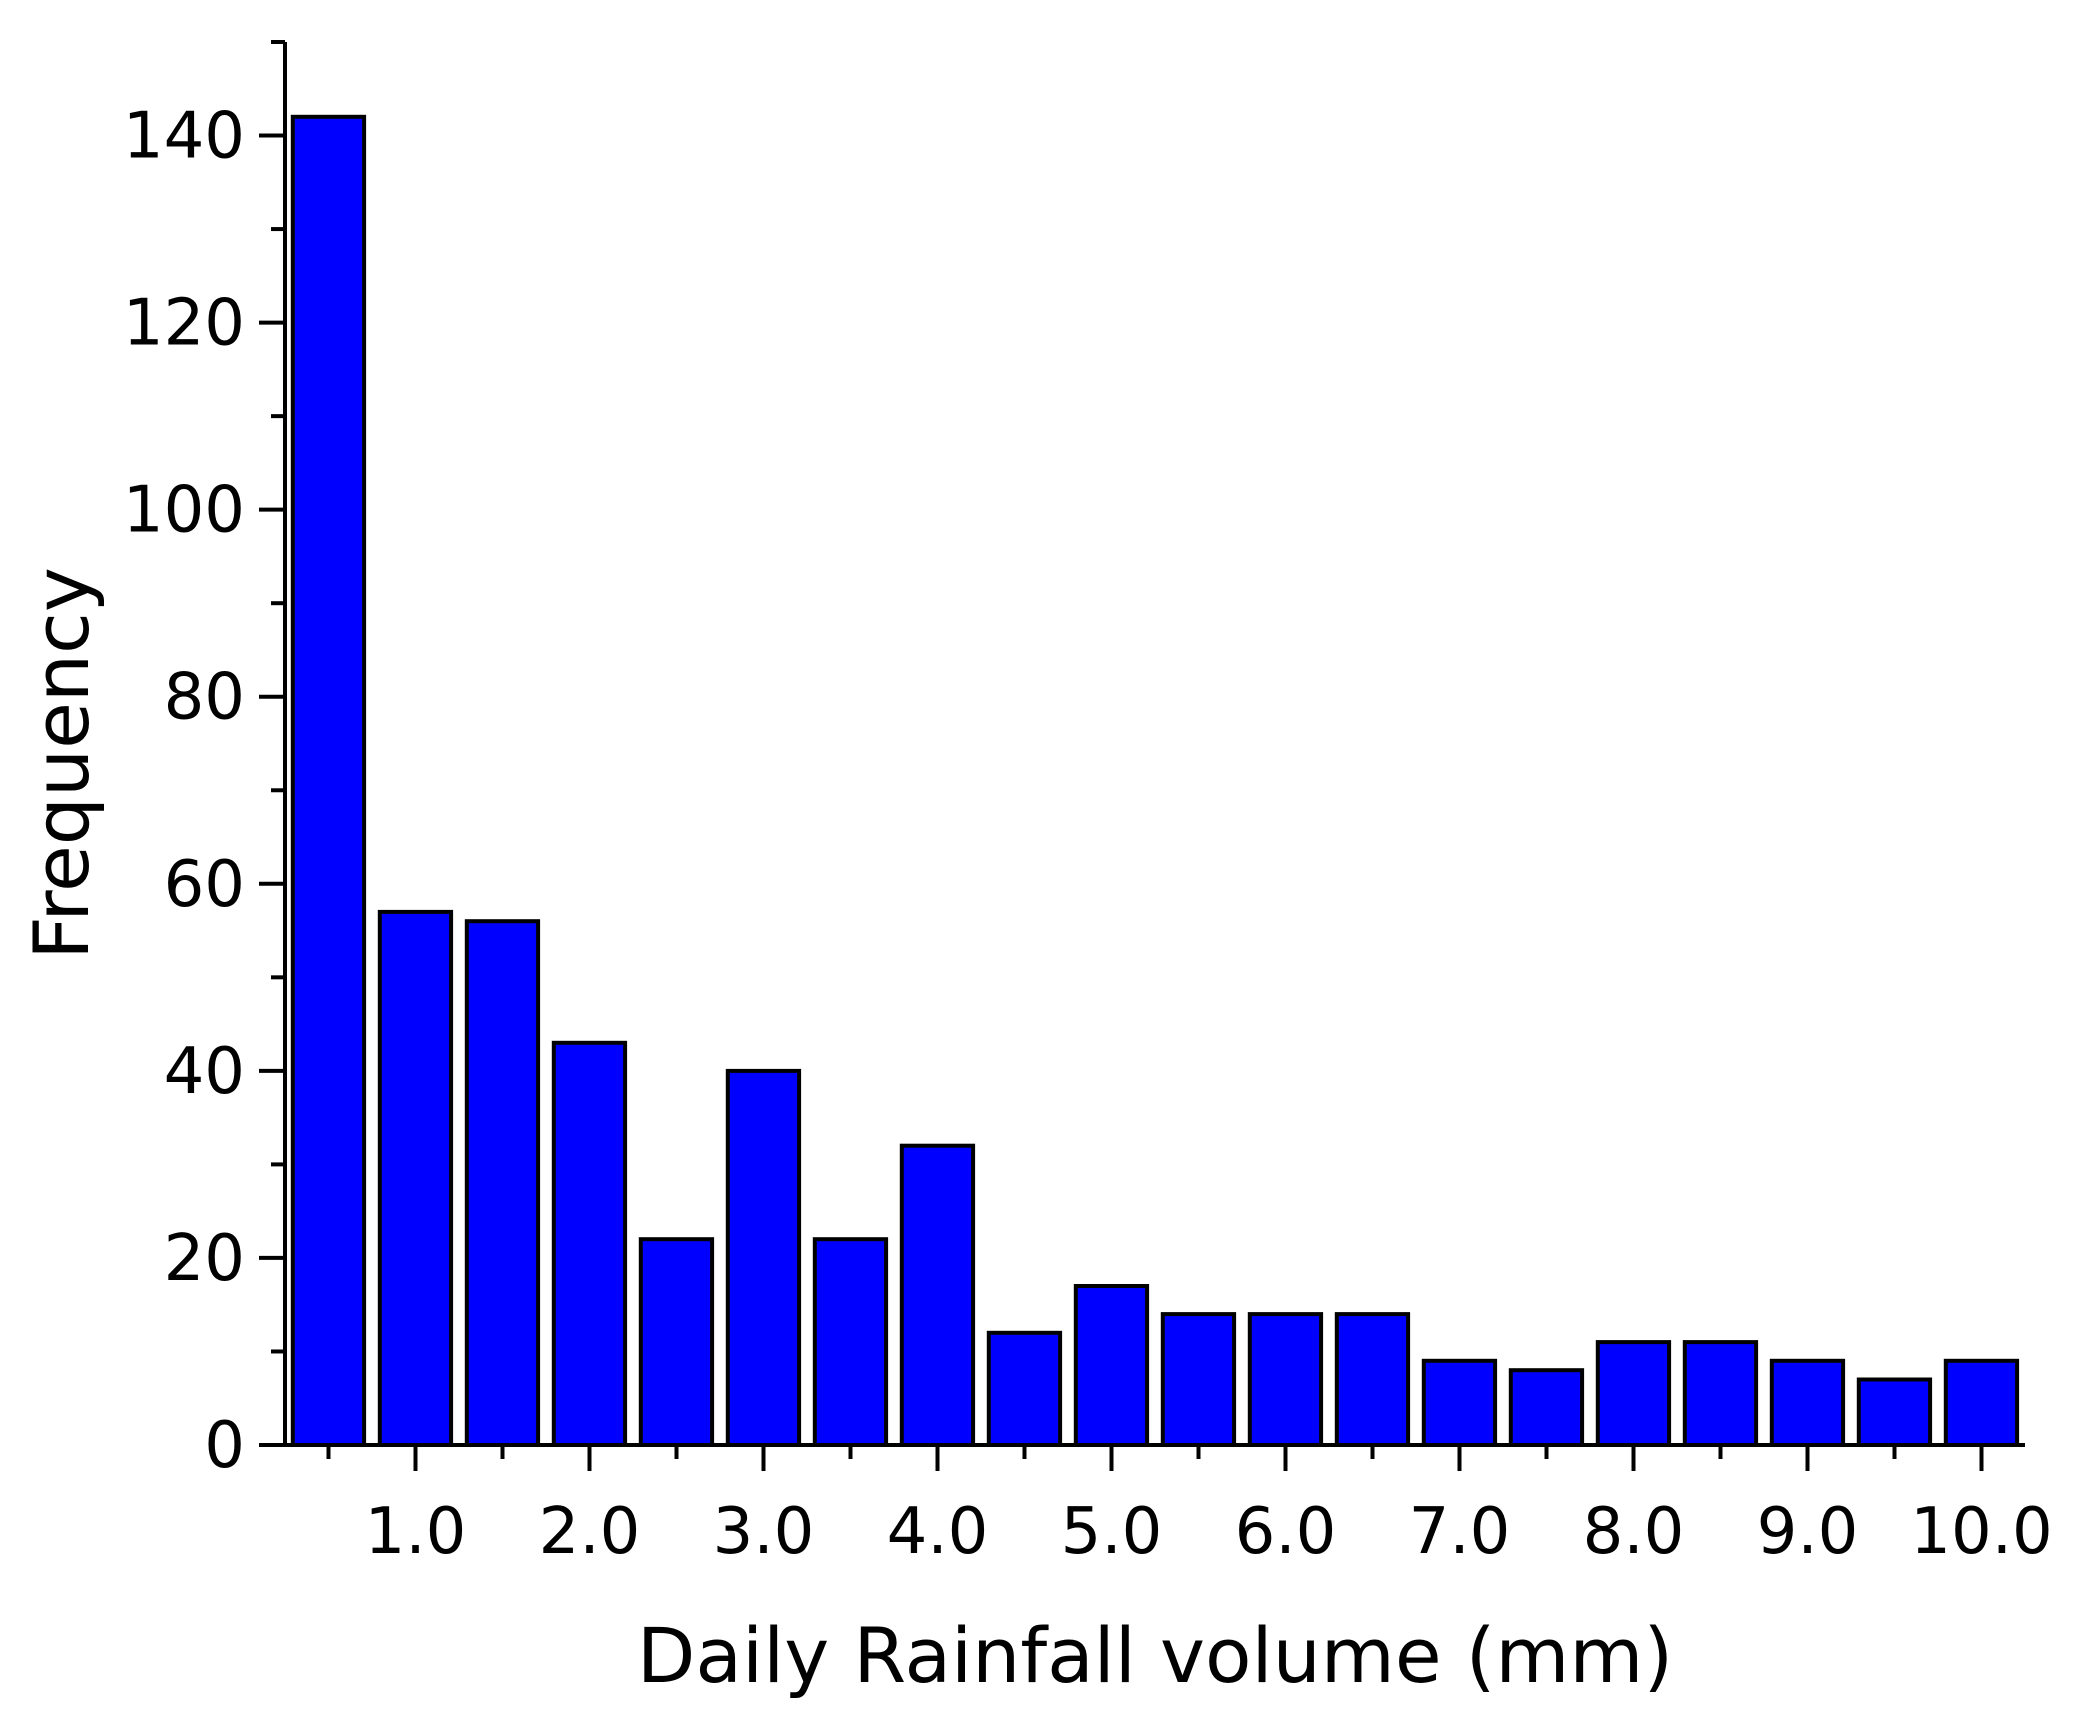 This screenshot has height=1725, width=2079. What do you see at coordinates (1808, 1532) in the screenshot?
I see `x-tick-label: 9.0` at bounding box center [1808, 1532].